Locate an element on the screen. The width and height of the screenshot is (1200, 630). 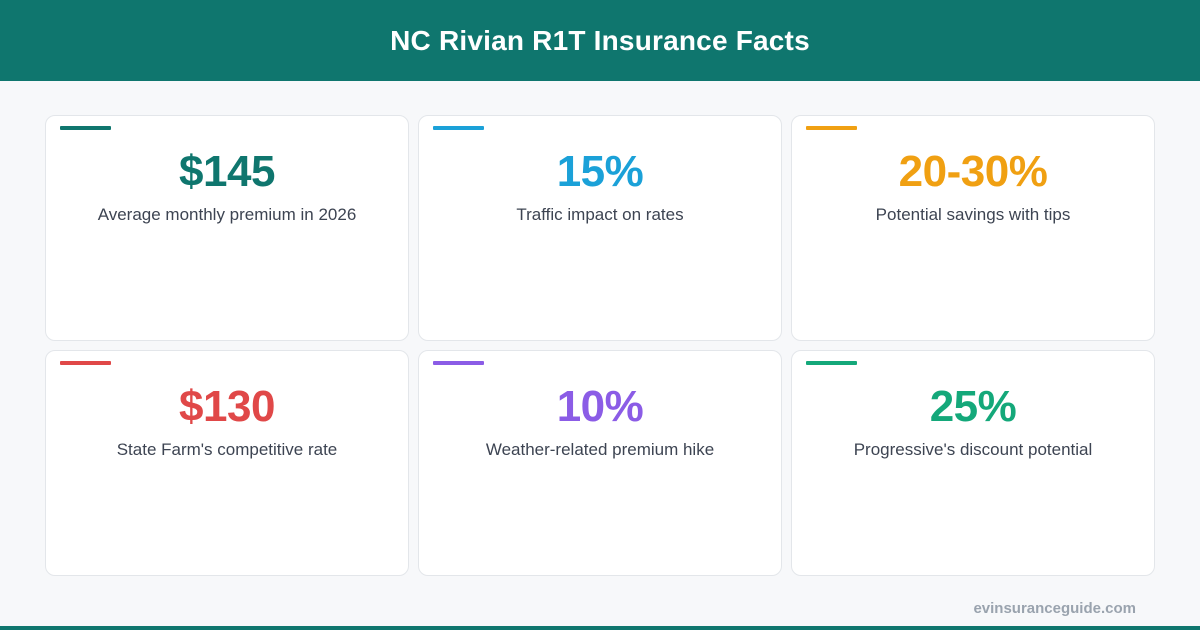
stat-value: 25% is located at coordinates (973, 406).